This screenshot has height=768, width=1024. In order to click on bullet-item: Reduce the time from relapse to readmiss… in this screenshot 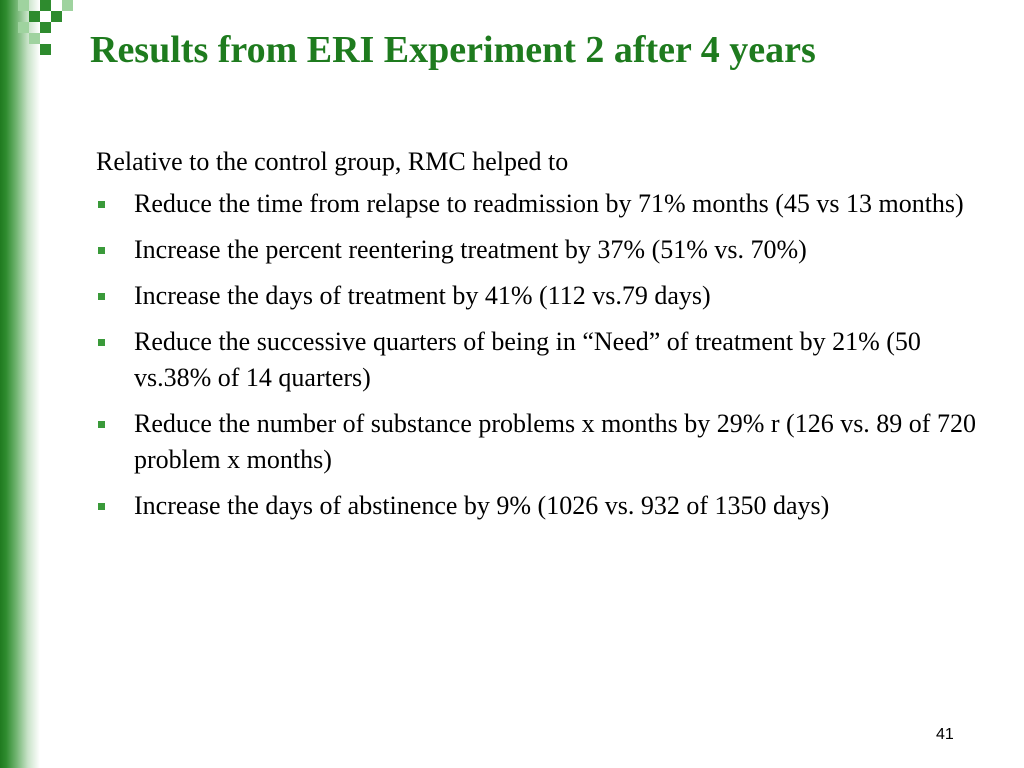, I will do `click(536, 204)`.